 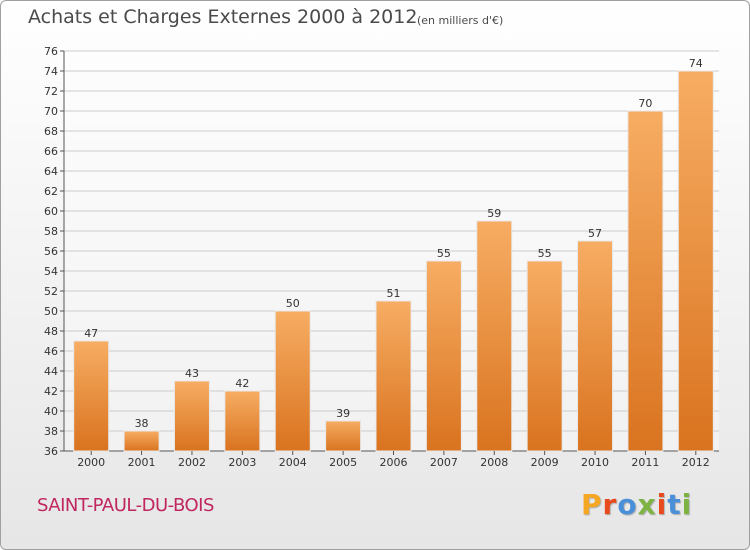 I want to click on y-tick-label: 36, so click(x=51, y=451).